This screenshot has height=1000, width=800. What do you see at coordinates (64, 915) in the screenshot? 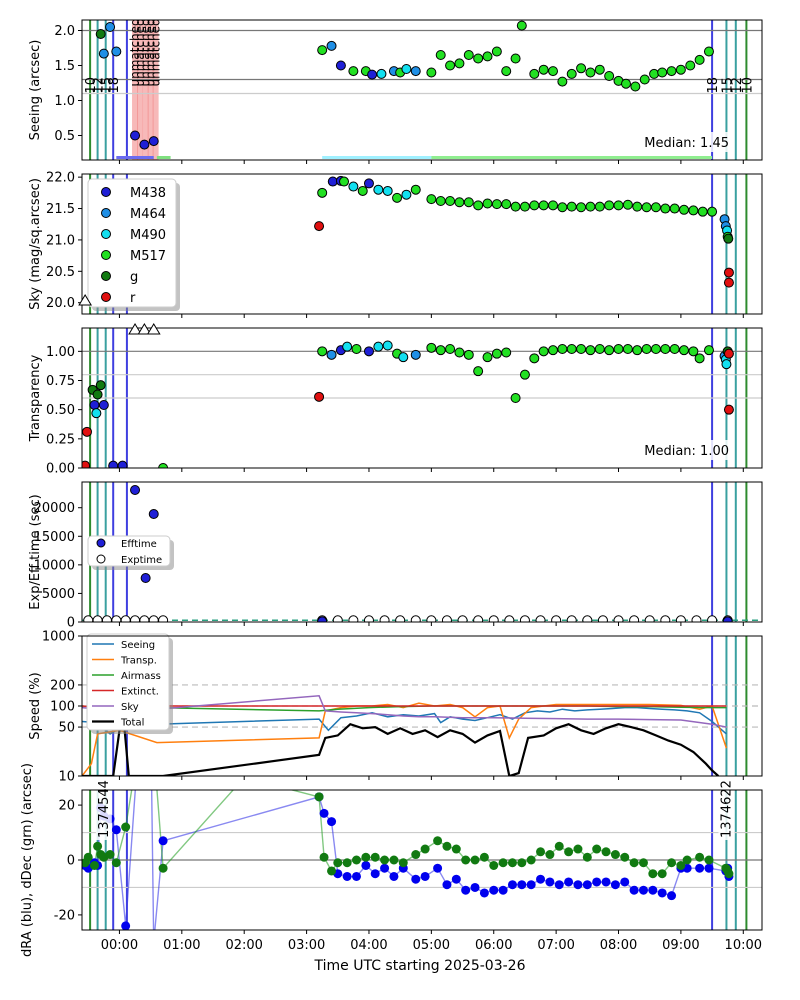
I see `y-tick-label: -20` at bounding box center [64, 915].